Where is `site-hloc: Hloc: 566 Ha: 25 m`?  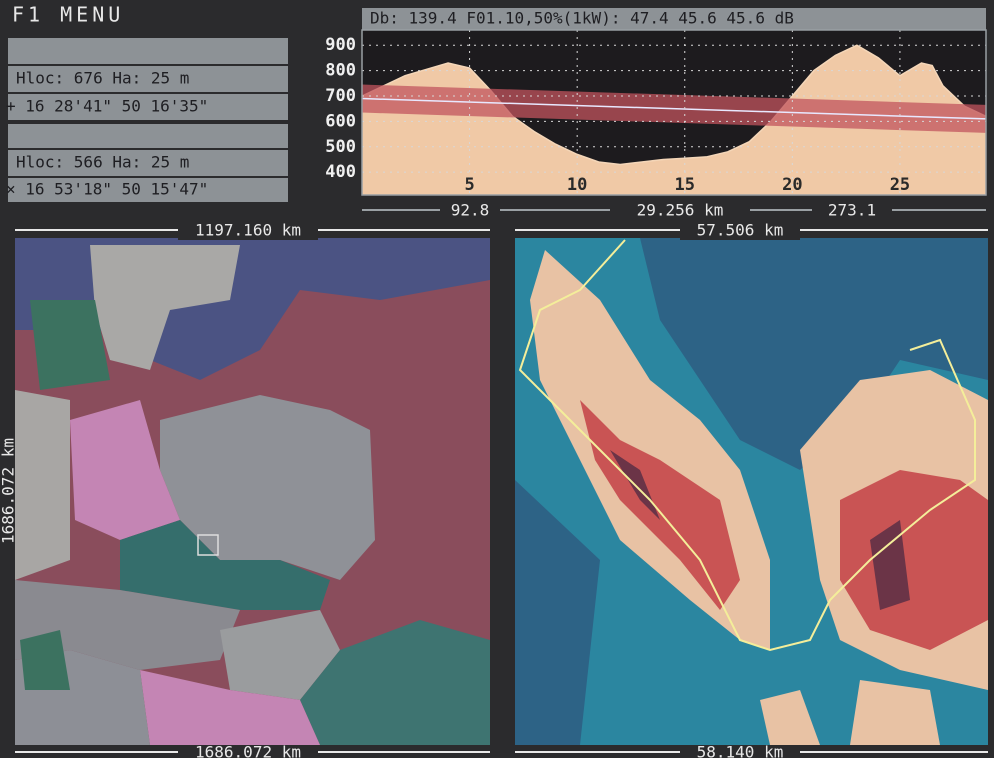
site-hloc: Hloc: 566 Ha: 25 m is located at coordinates (102, 162).